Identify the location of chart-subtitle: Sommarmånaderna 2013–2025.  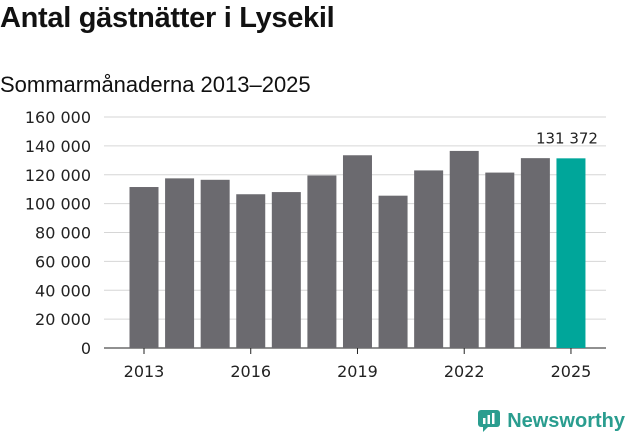
(155, 84).